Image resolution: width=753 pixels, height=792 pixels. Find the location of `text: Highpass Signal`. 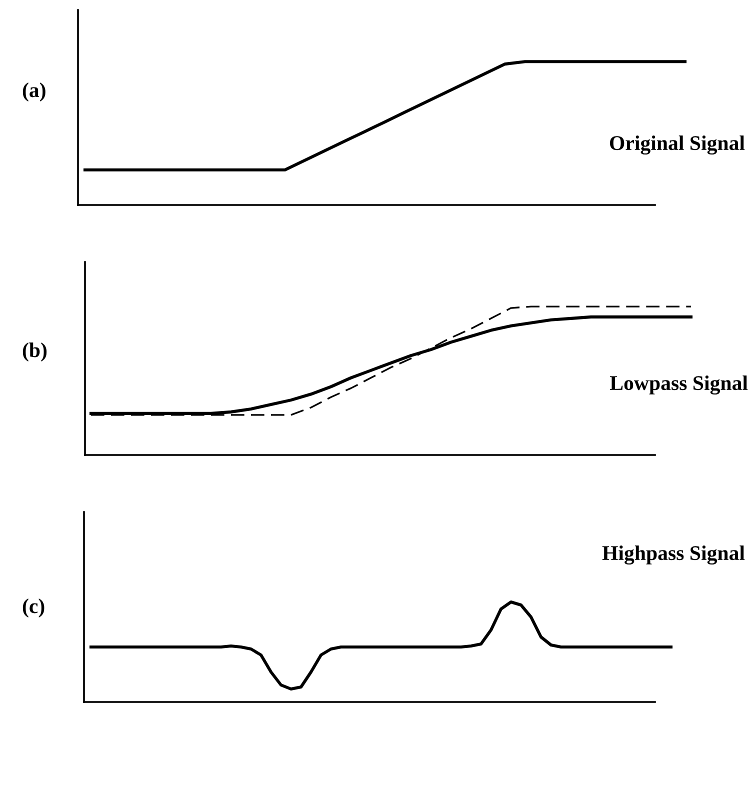

text: Highpass Signal is located at coordinates (673, 555).